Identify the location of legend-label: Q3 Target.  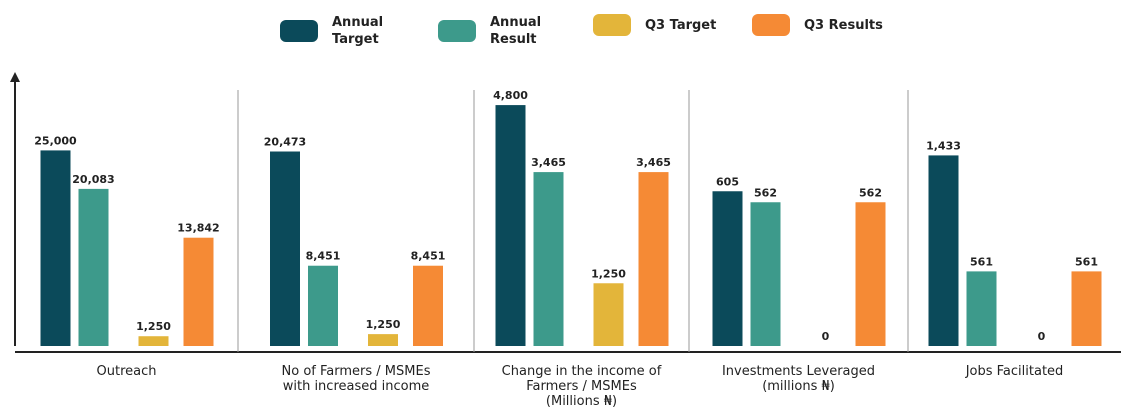
(681, 25).